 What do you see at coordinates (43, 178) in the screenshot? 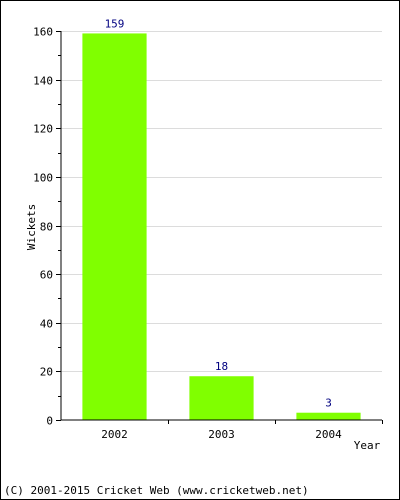
I see `y-tick-label: 100` at bounding box center [43, 178].